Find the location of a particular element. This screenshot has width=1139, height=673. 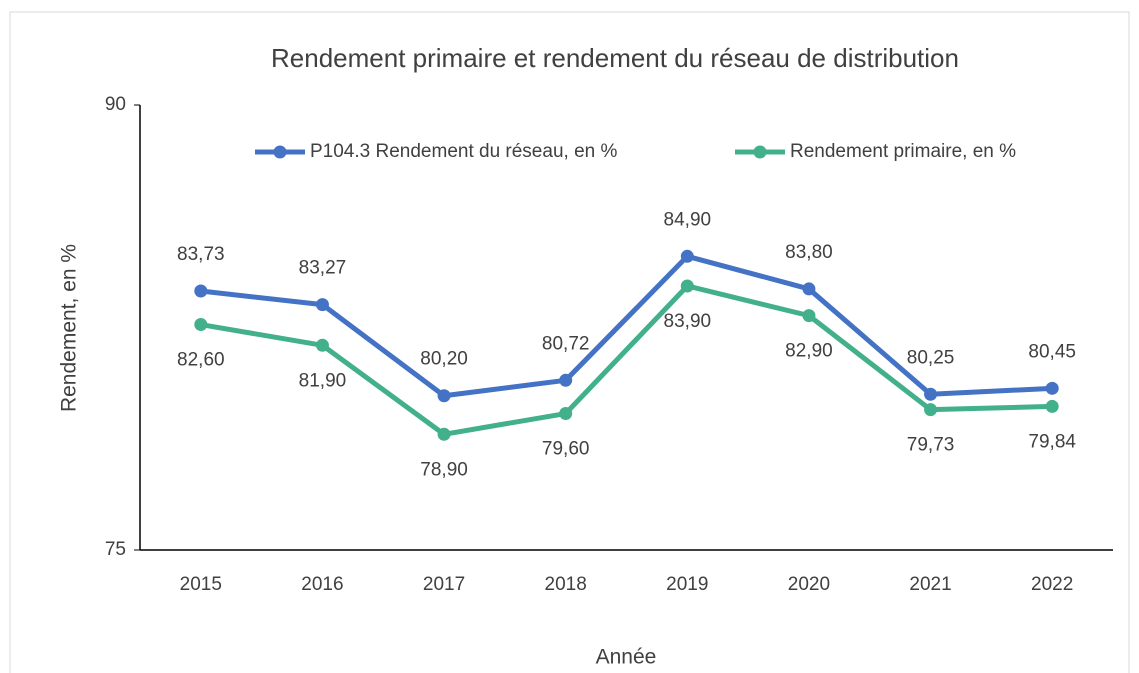

data-label: 80,72 is located at coordinates (566, 343).